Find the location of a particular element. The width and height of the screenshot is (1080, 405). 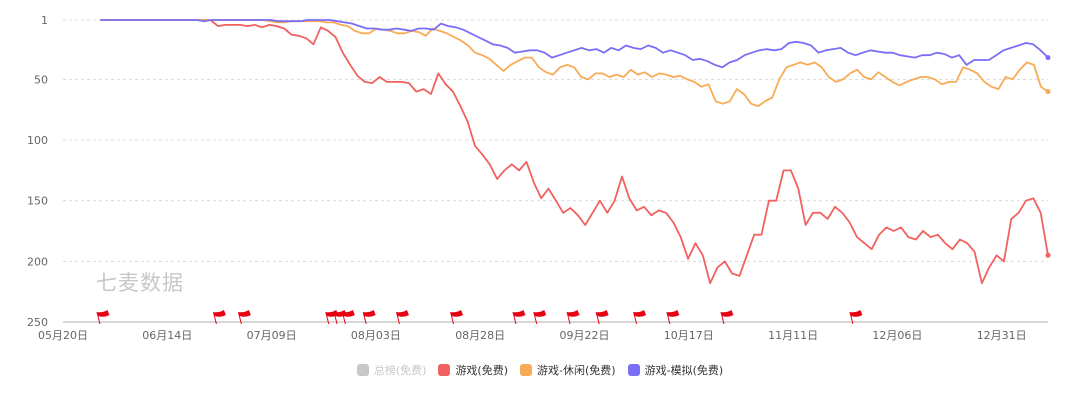

y-tick-label: 200 is located at coordinates (37, 261).